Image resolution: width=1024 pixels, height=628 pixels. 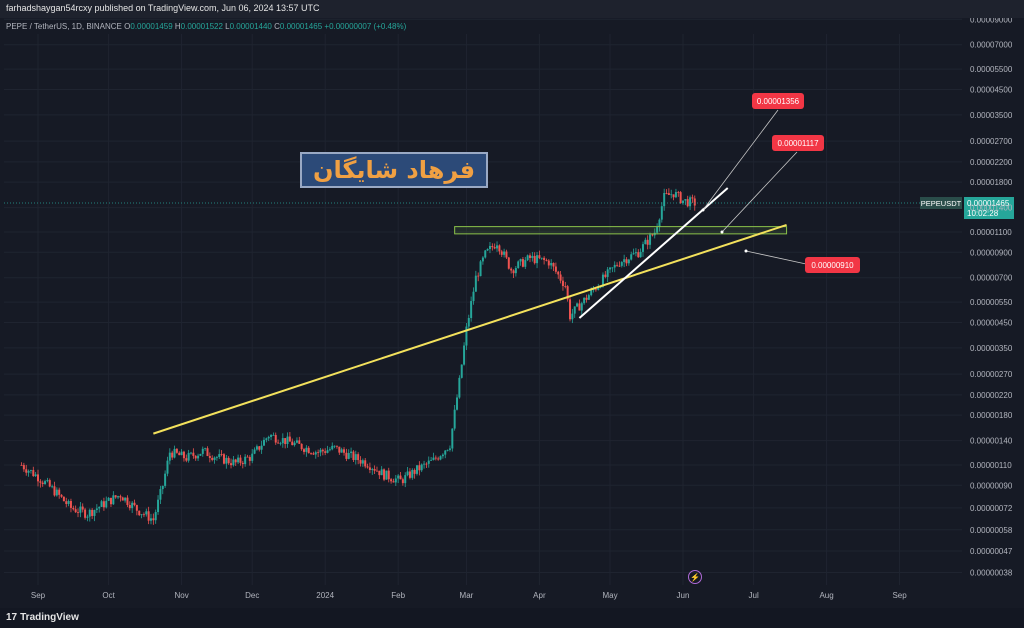 I want to click on time-tick-label: Jul, so click(x=754, y=595).